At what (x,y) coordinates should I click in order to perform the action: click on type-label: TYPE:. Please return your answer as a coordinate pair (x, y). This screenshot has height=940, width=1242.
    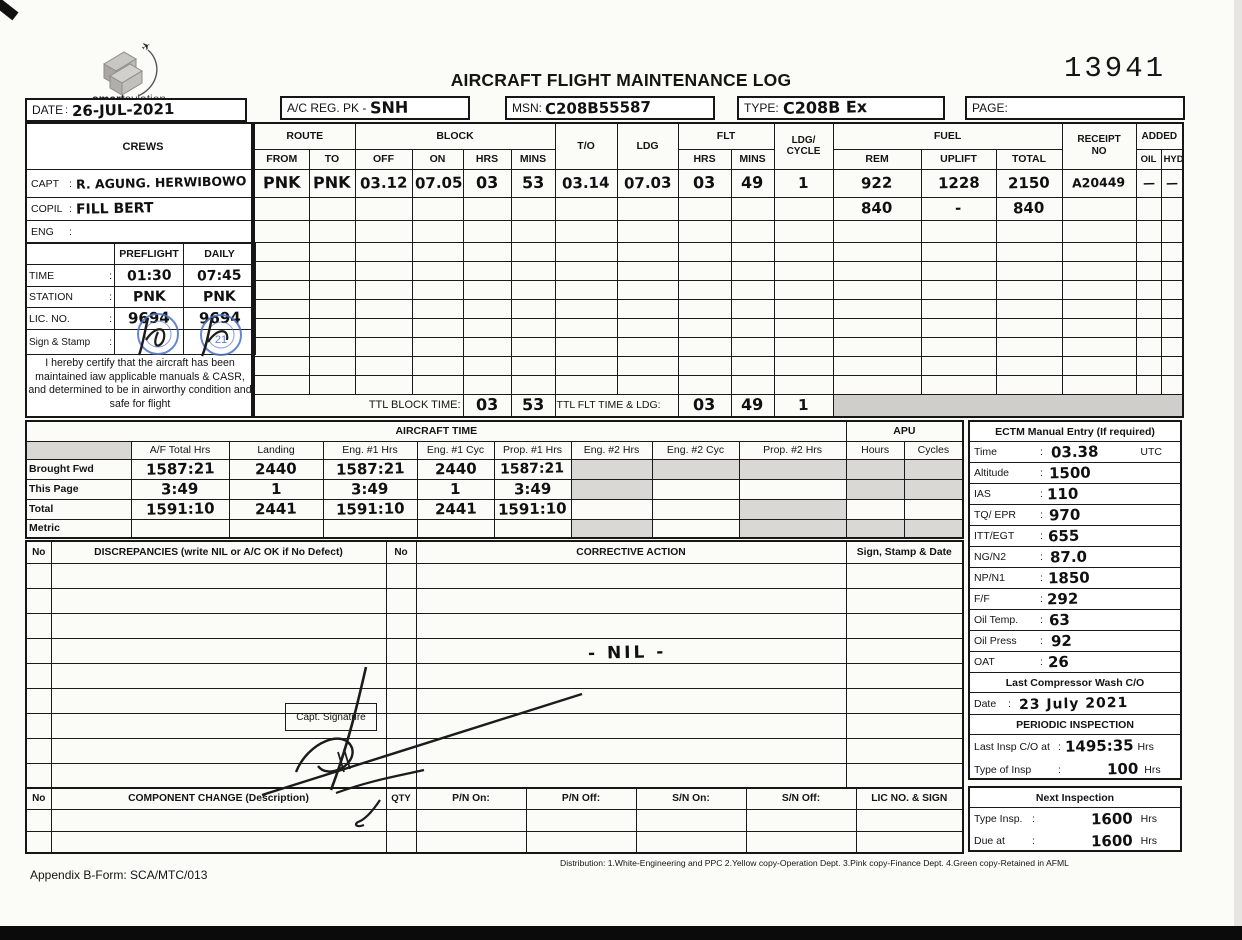
    Looking at the image, I should click on (761, 108).